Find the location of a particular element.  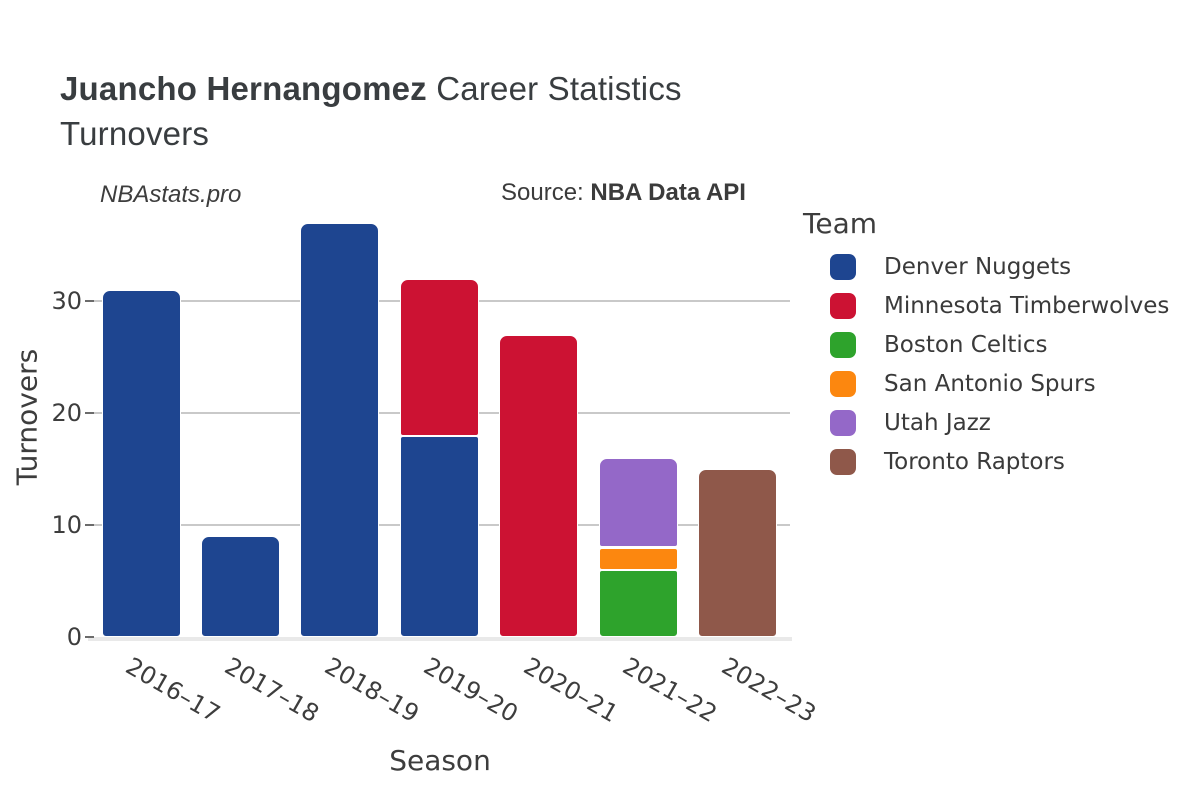

legend-label-denver-nuggets: Denver Nuggets is located at coordinates (978, 267).